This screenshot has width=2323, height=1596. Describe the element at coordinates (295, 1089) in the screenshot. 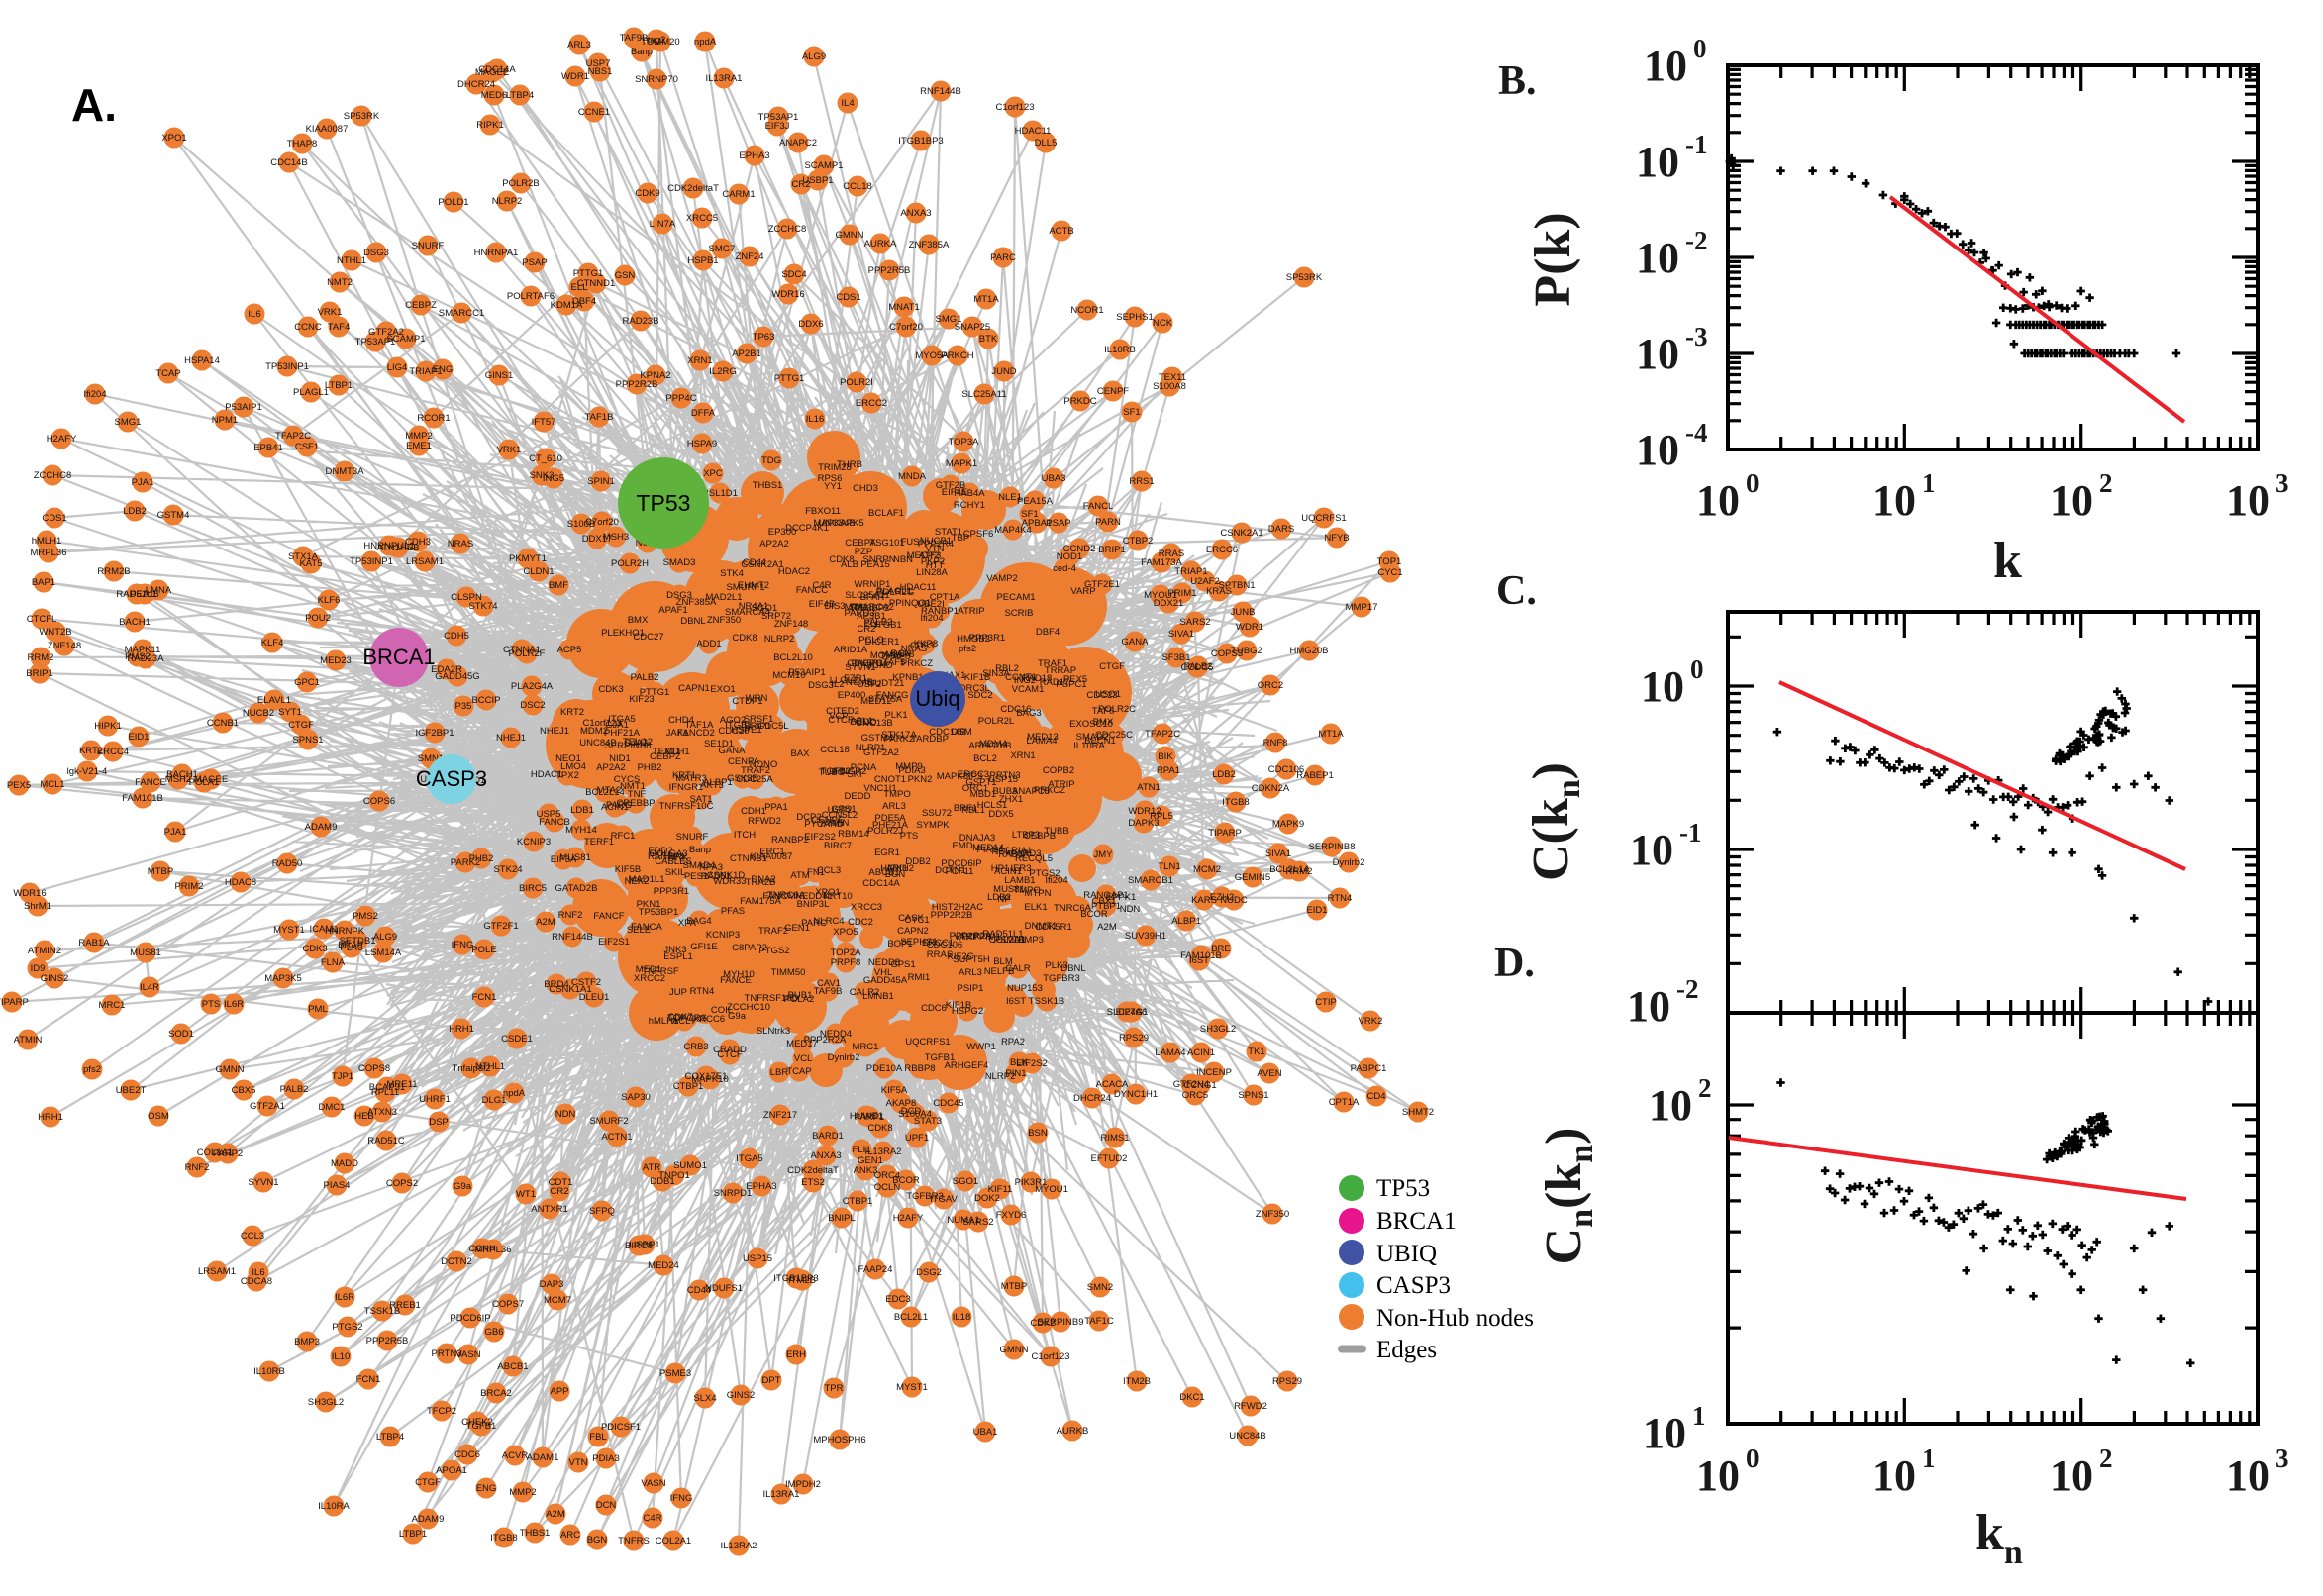

I see `svg-text: PALB2` at that location.